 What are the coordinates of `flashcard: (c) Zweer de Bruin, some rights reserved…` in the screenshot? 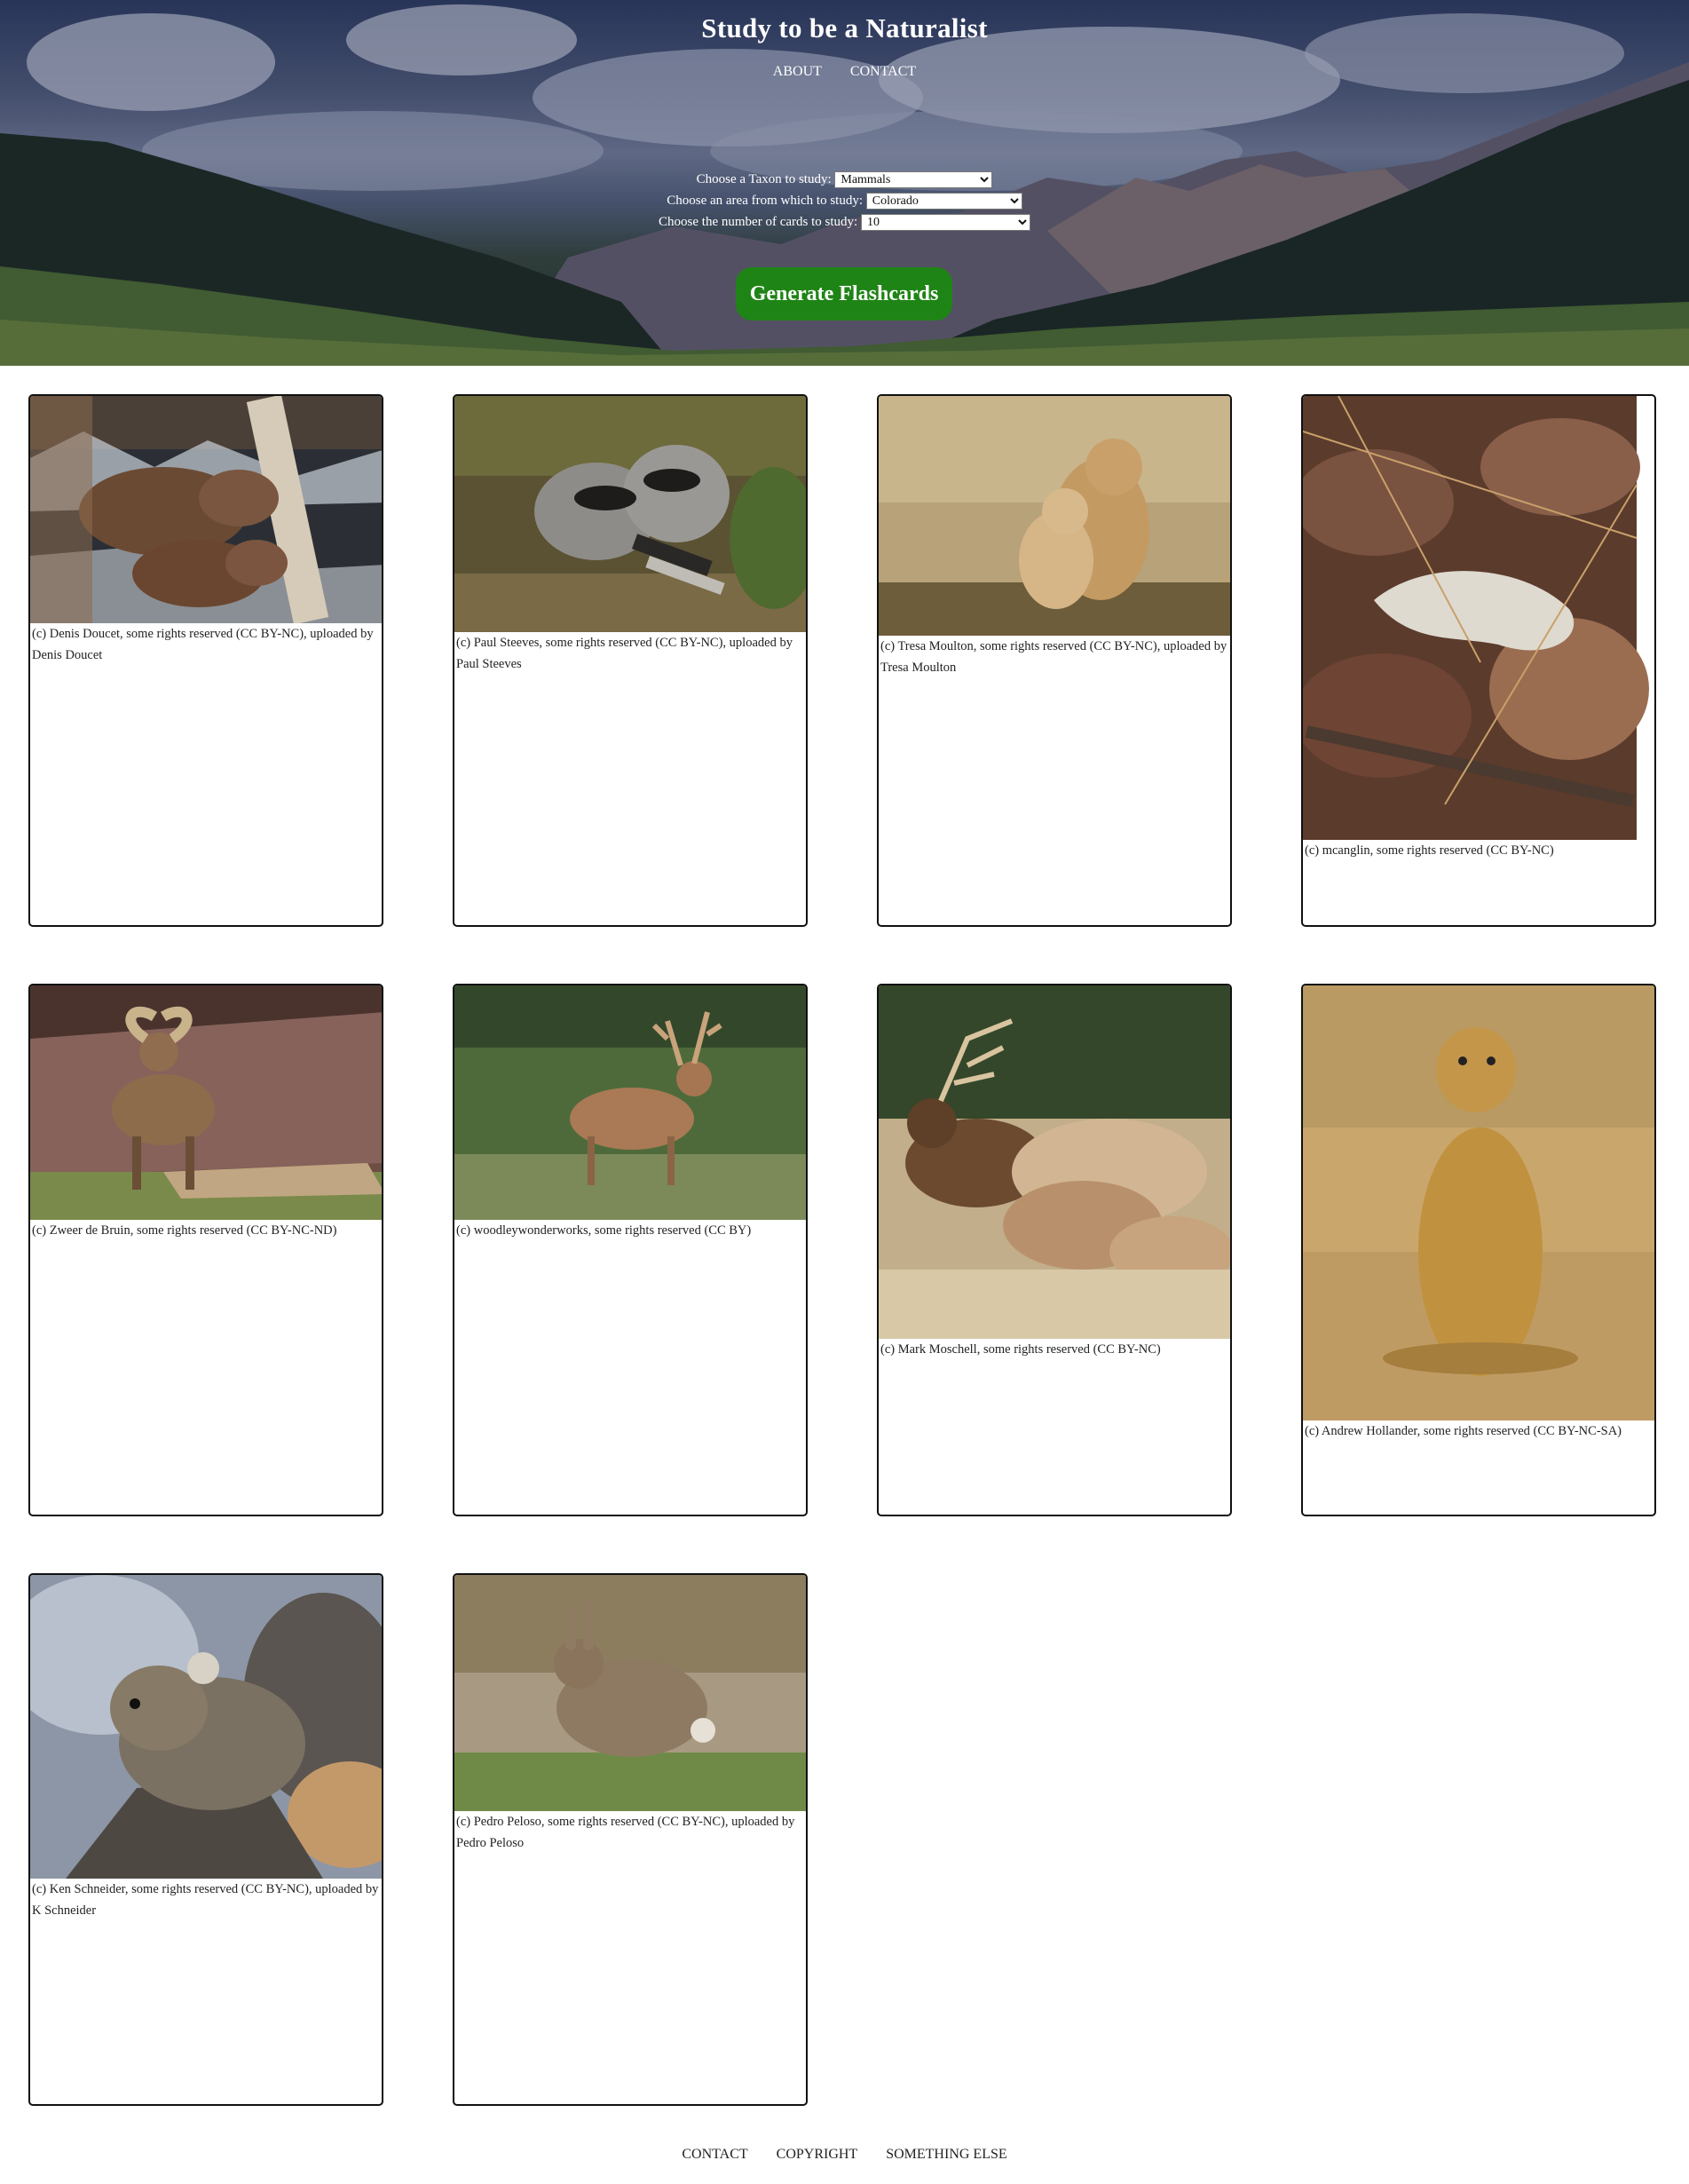 It's located at (205, 1250).